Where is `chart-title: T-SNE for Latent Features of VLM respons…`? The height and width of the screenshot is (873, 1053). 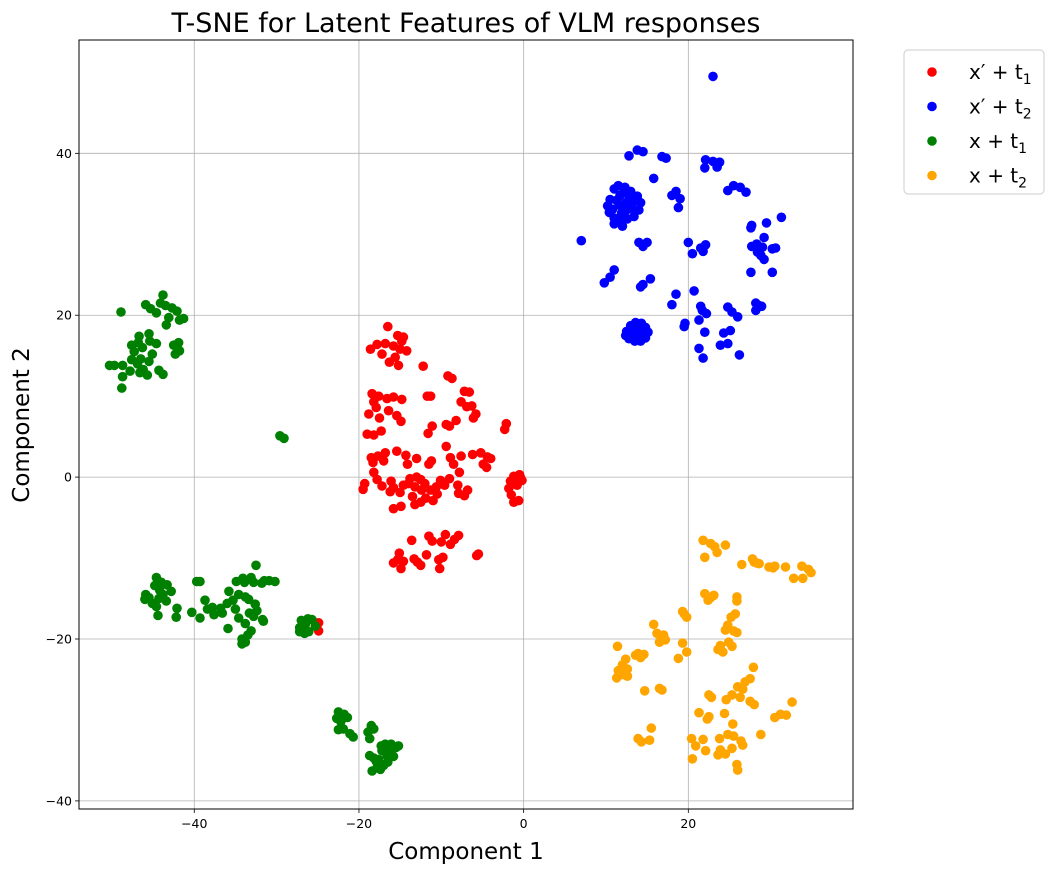
chart-title: T-SNE for Latent Features of VLM respons… is located at coordinates (466, 23).